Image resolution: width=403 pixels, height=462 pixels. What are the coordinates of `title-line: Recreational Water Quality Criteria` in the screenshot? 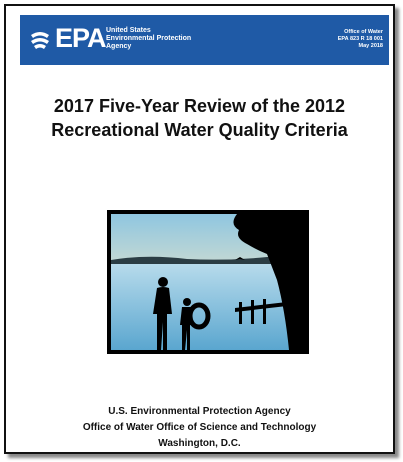 It's located at (199, 130).